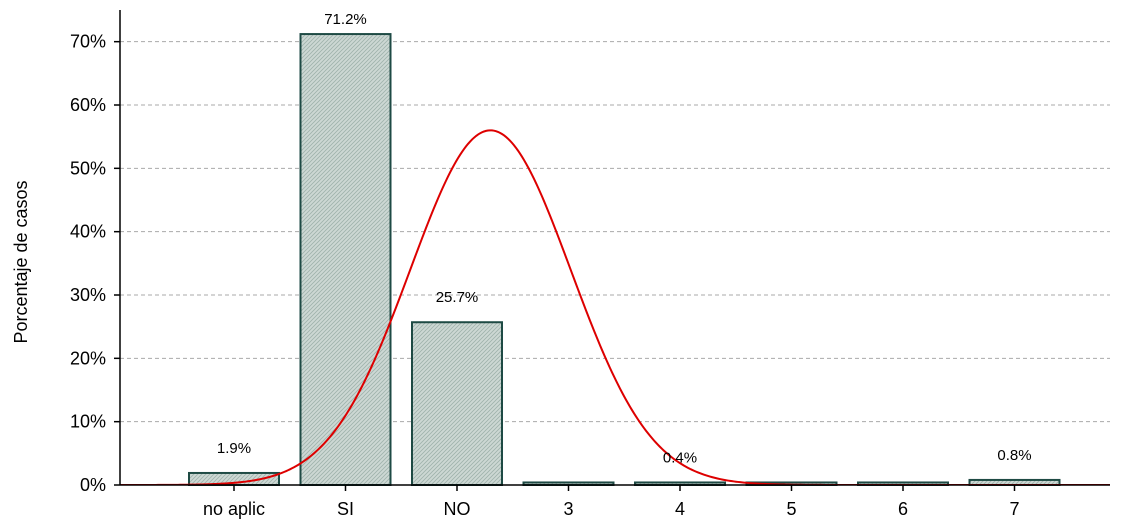  I want to click on x-tick-label: 5, so click(791, 509).